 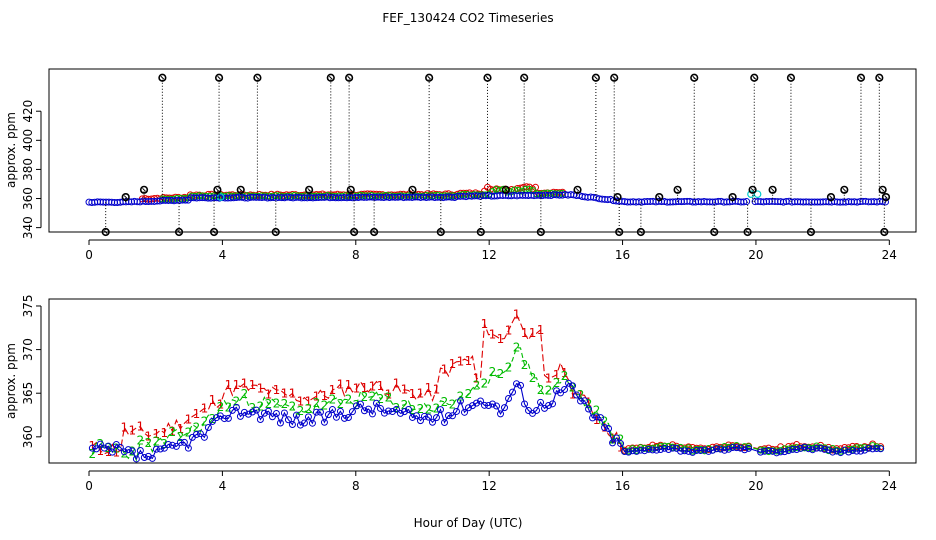 I want to click on bottom-x-tick-label: 24, so click(x=889, y=486).